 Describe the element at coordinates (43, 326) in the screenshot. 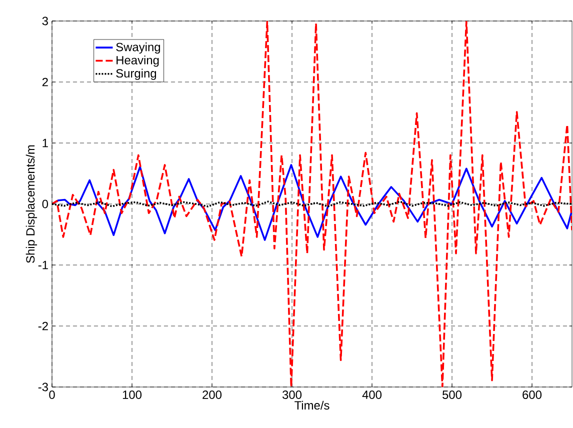

I see `y-tick-label: -2` at that location.